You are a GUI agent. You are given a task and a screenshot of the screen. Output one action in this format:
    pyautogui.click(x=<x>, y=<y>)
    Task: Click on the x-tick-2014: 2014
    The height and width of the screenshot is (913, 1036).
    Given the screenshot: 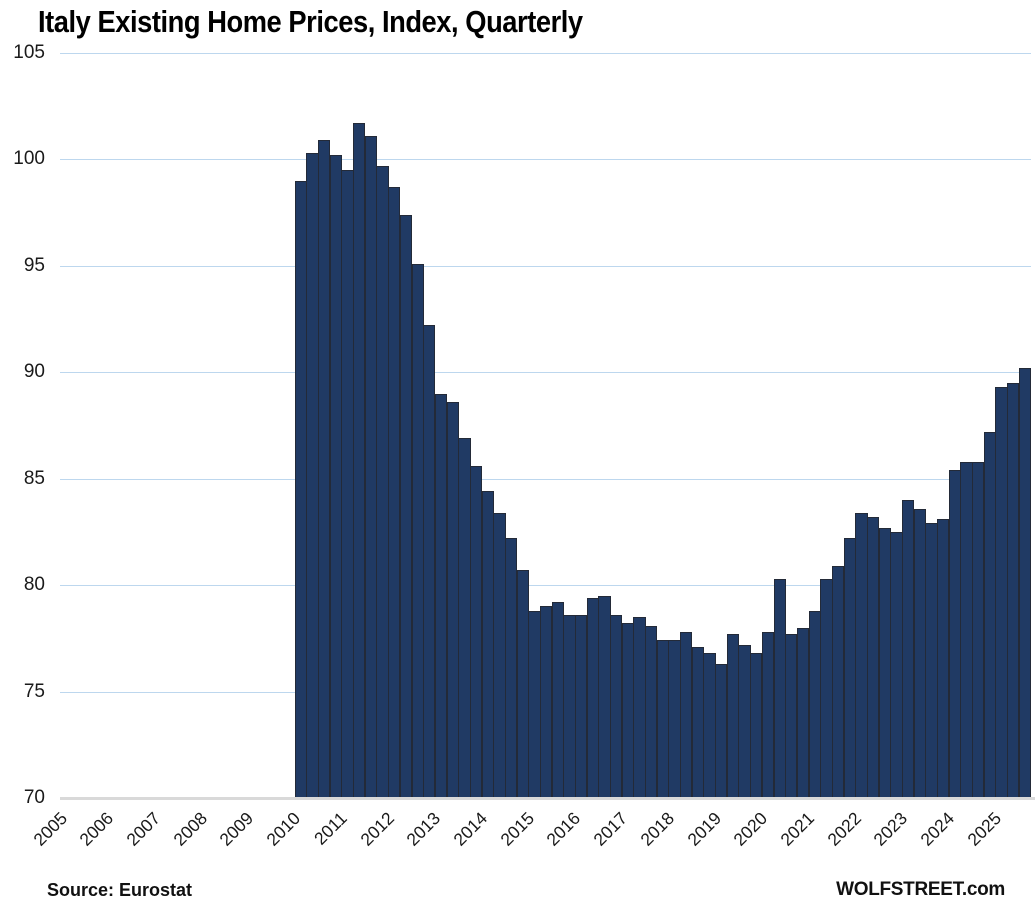 What is the action you would take?
    pyautogui.click(x=470, y=829)
    